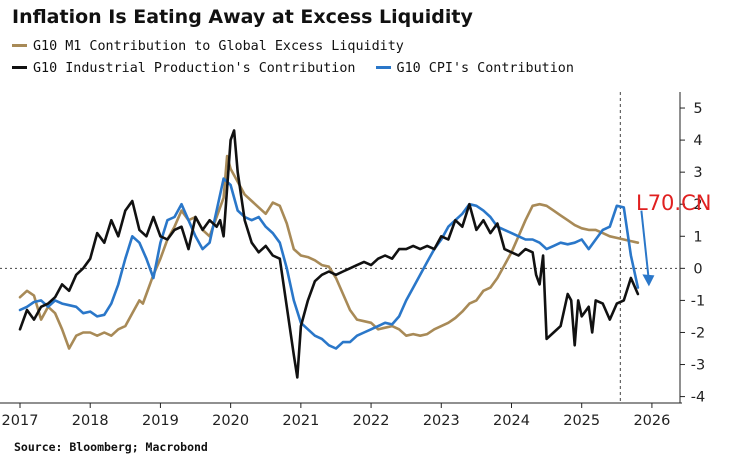 The image size is (731, 464). Describe the element at coordinates (651, 421) in the screenshot. I see `x-tick-label: 2026` at that location.